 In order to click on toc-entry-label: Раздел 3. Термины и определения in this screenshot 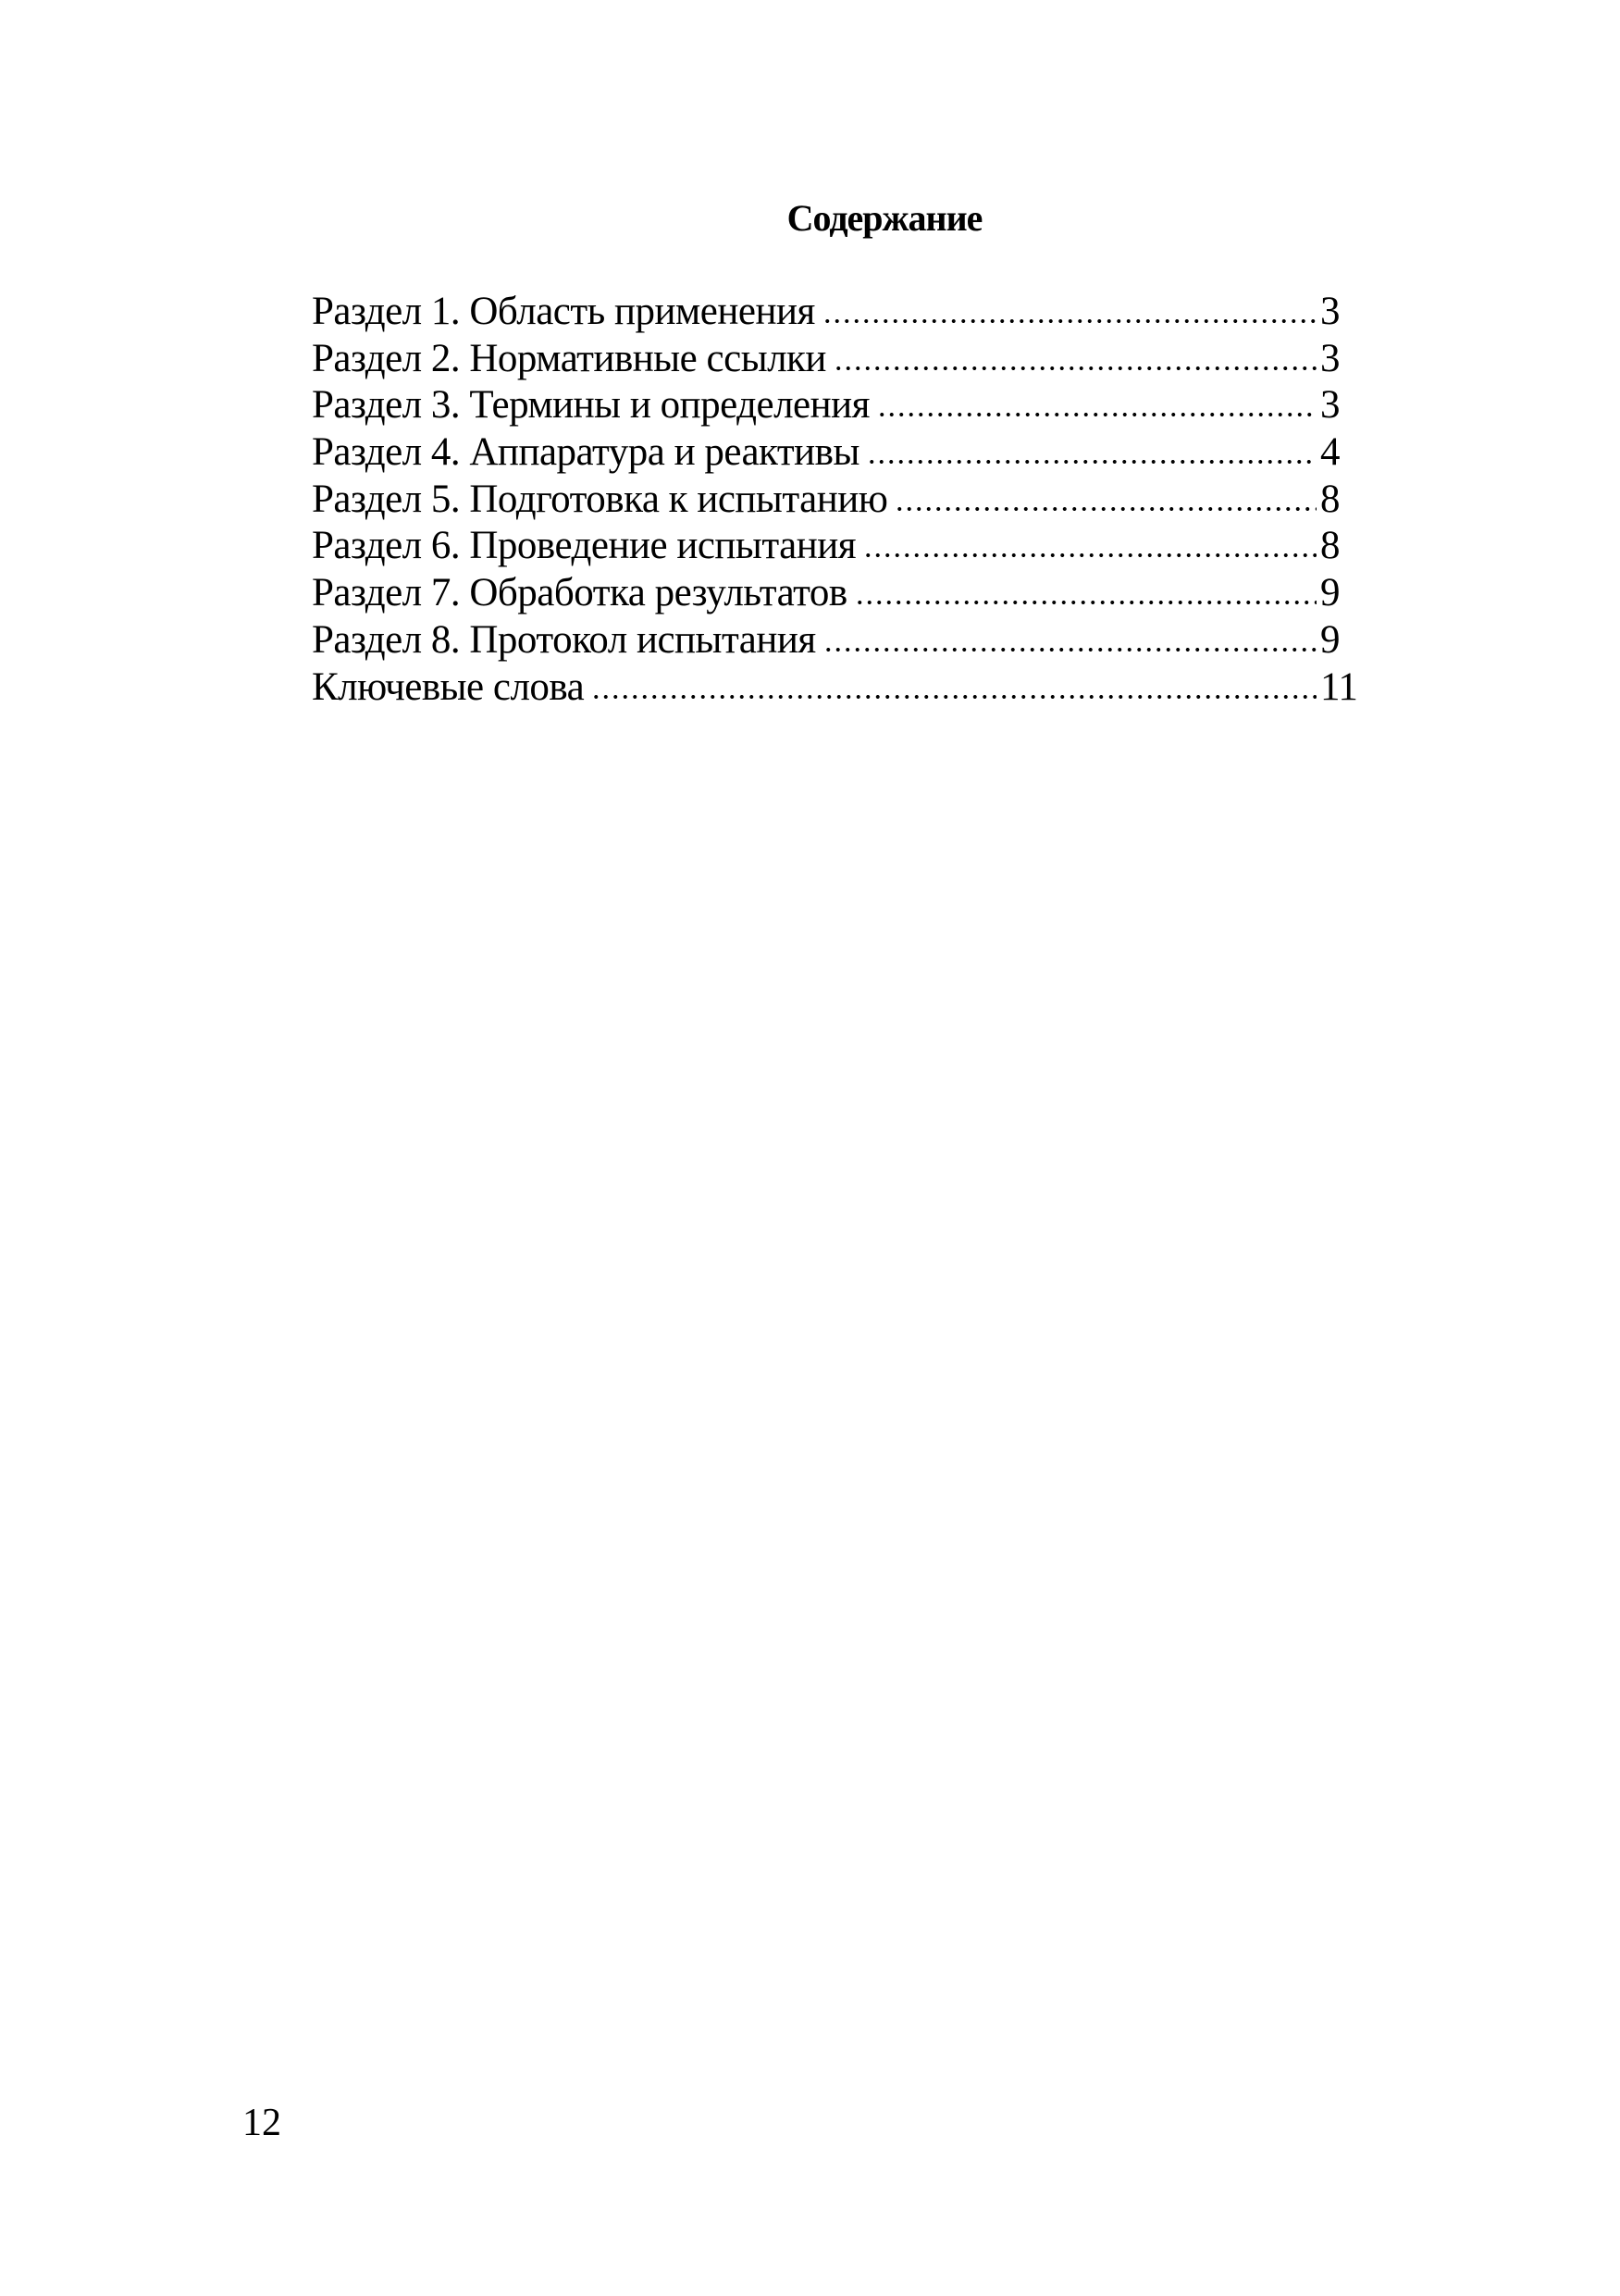, I will do `click(591, 406)`.